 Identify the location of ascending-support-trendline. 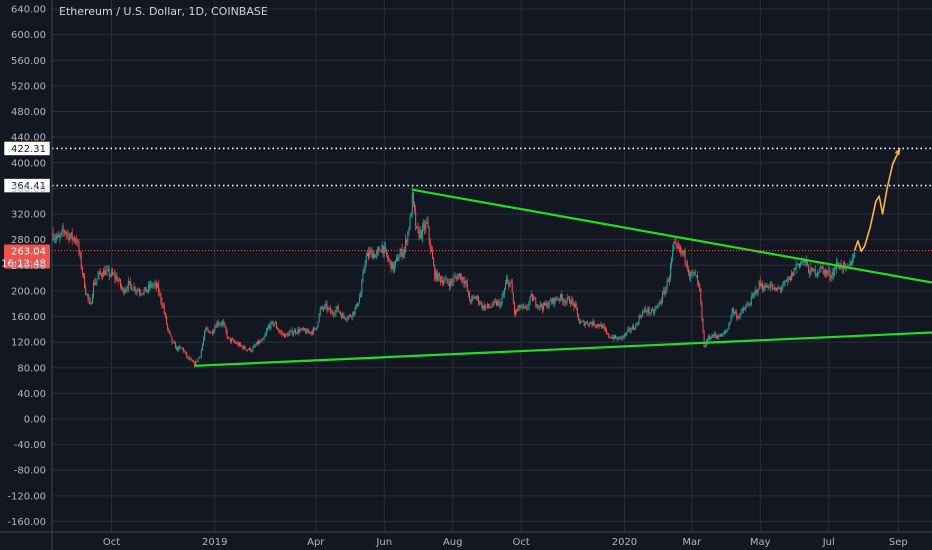
(563, 349).